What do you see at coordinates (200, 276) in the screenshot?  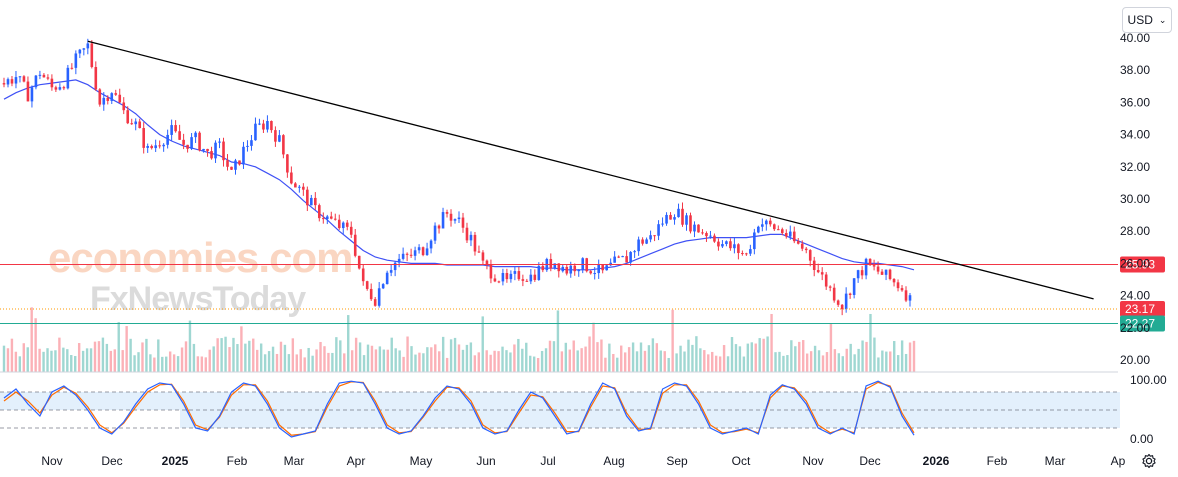 I see `watermark: economies.com FxNewsToday` at bounding box center [200, 276].